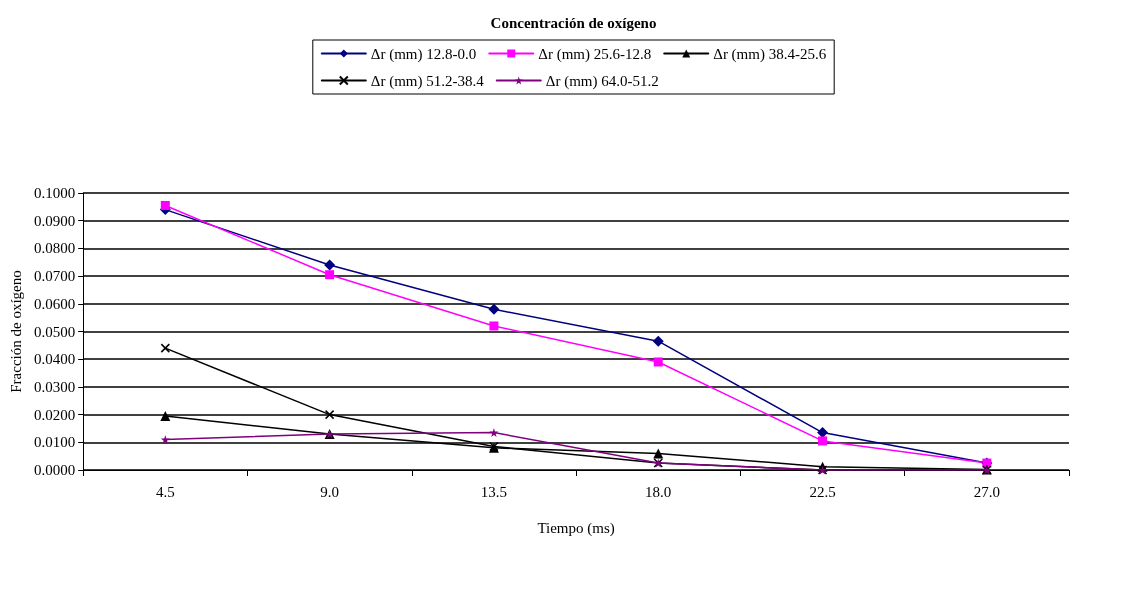  Describe the element at coordinates (54, 414) in the screenshot. I see `y-tick-label: 0.0200` at that location.